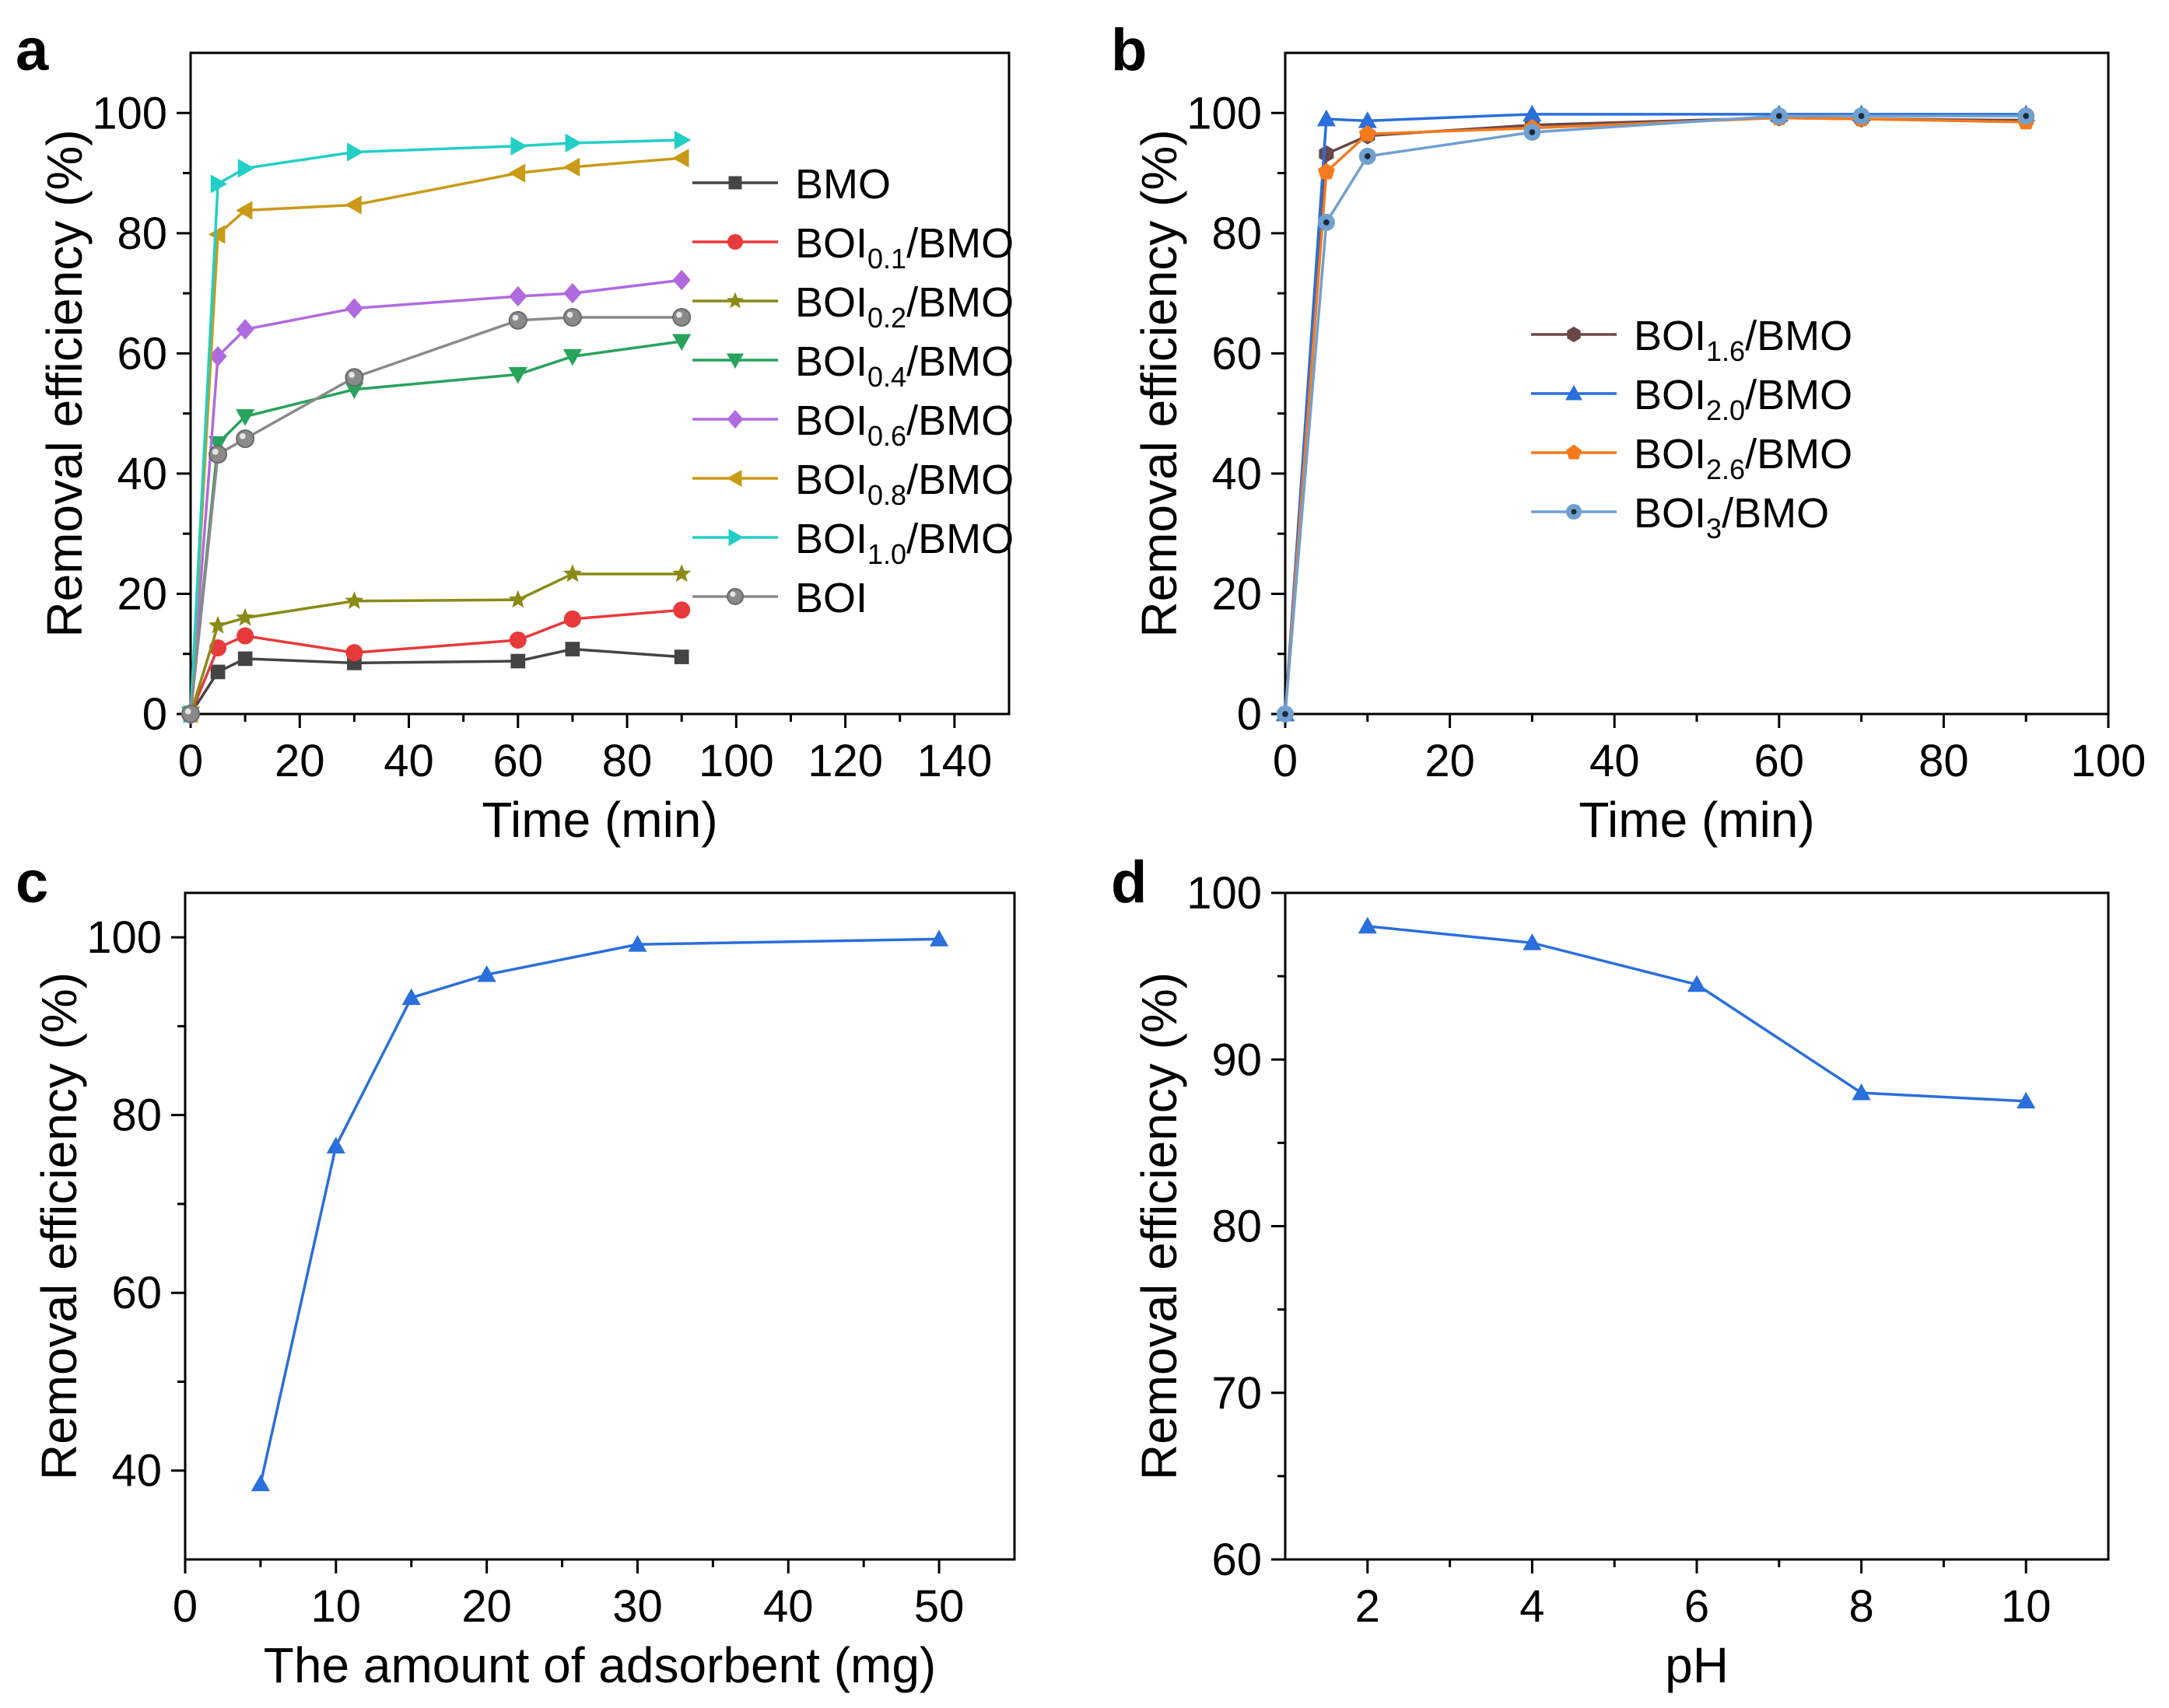  Describe the element at coordinates (600, 1665) in the screenshot. I see `x-axis-label: The amount of adsorbent (mg)` at that location.